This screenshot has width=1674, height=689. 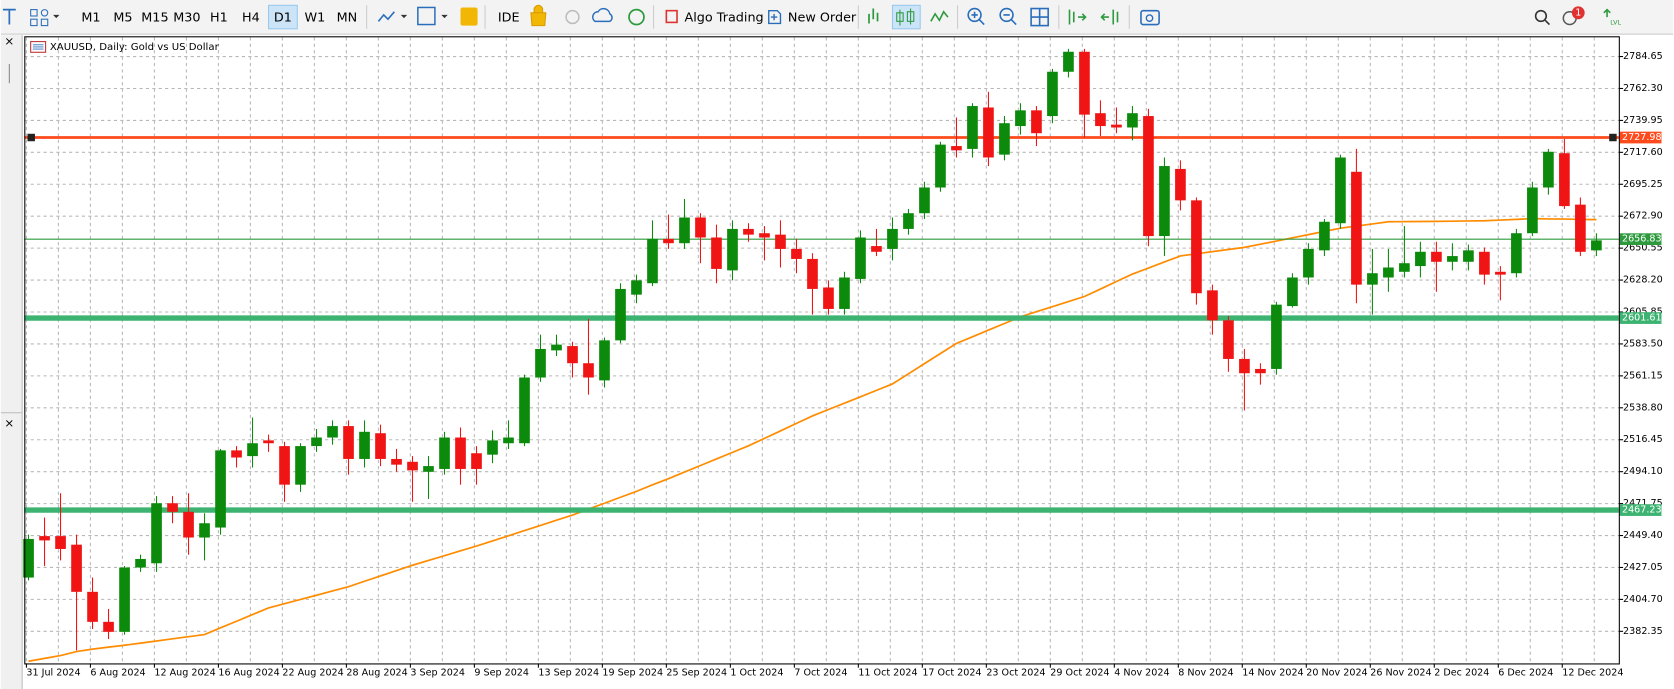 I want to click on screenshot, so click(x=1150, y=17).